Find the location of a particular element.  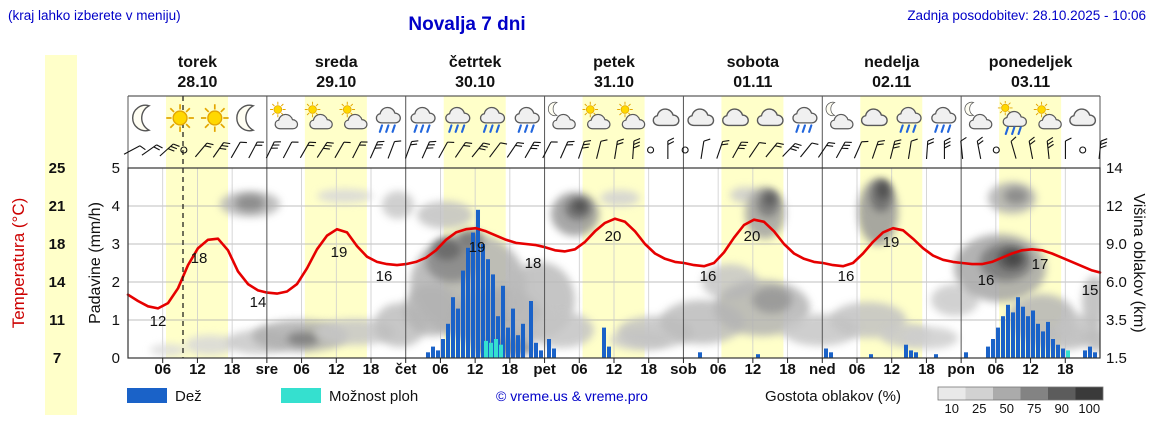

copyright: © vreme.us & vreme.pro is located at coordinates (572, 396).